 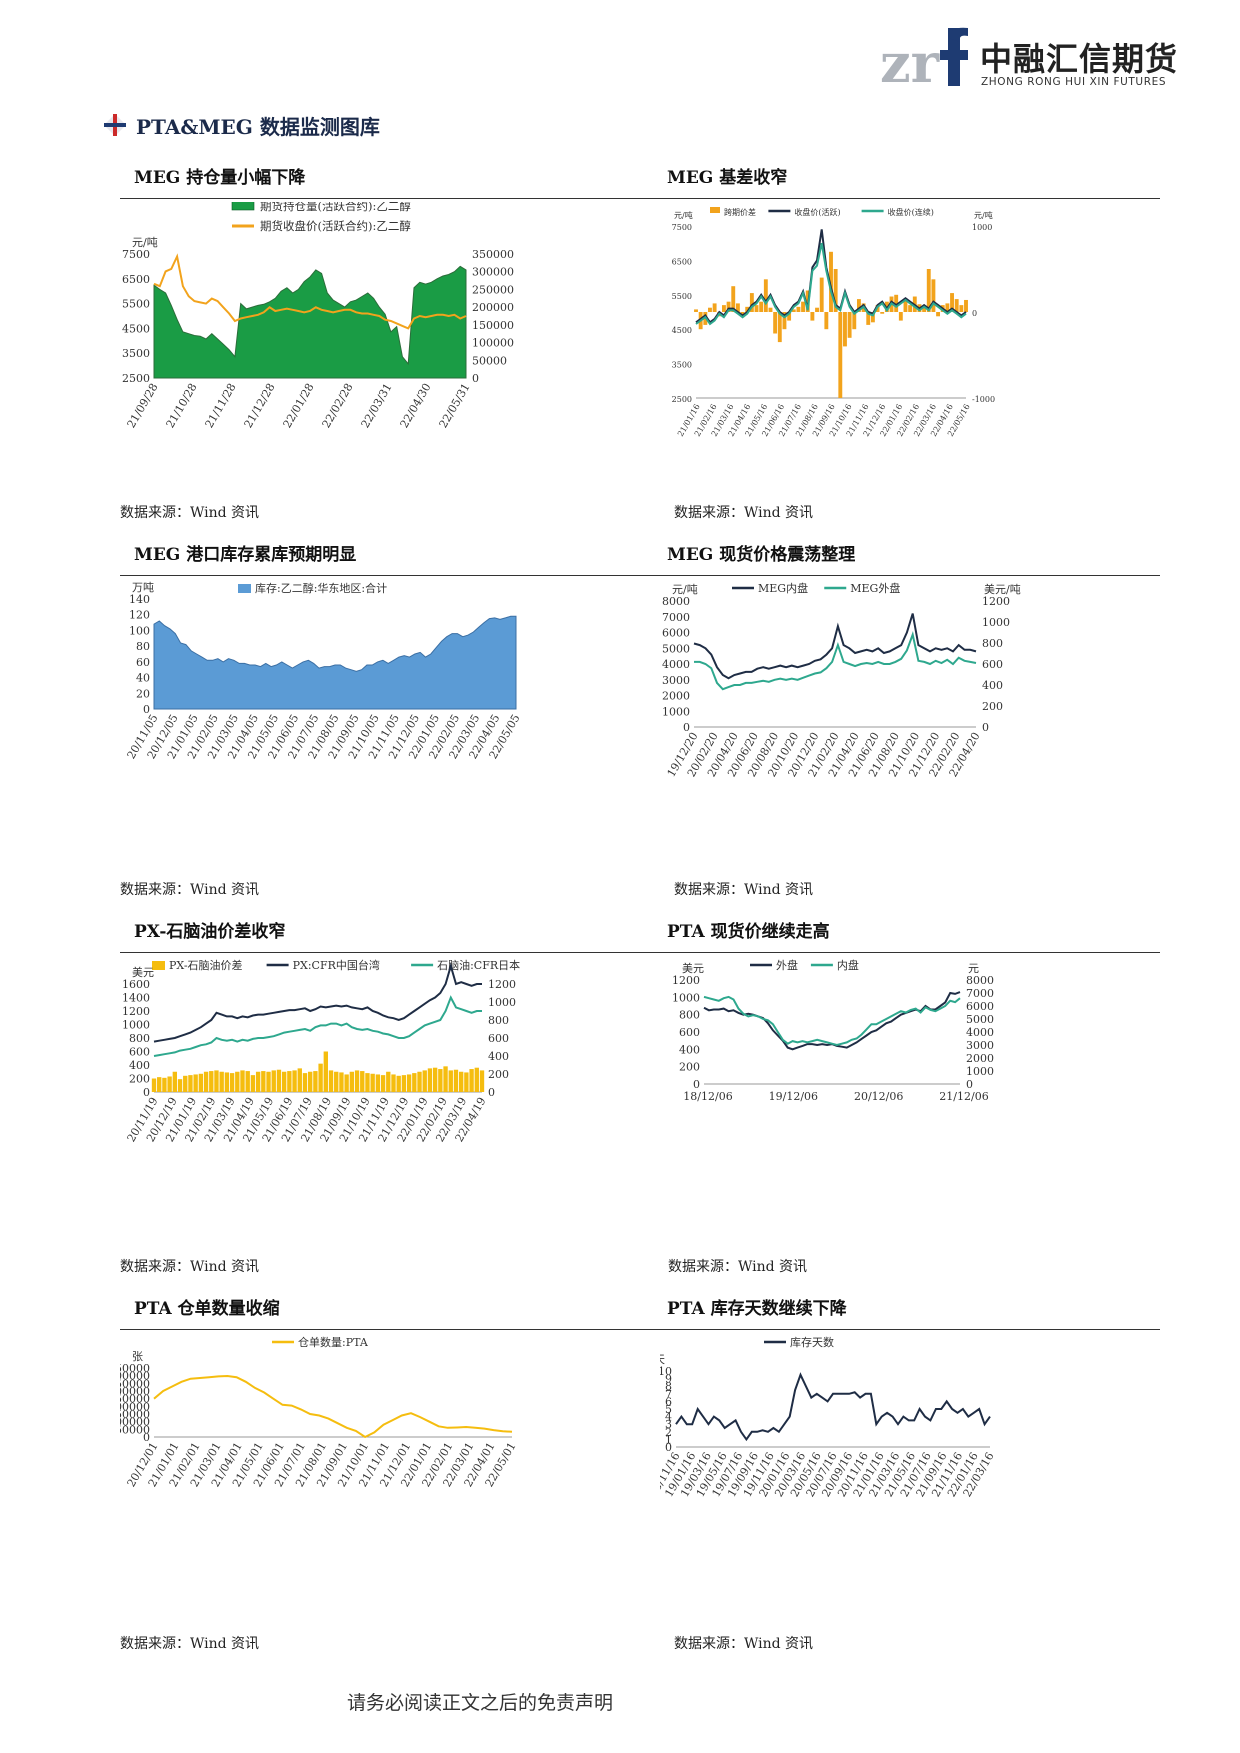 I want to click on y-tick-label-left: 7000, so click(x=676, y=617).